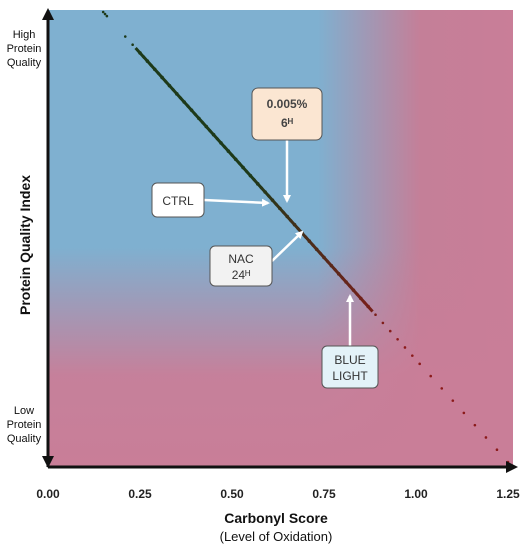 The image size is (524, 550). I want to click on annotation-nac-box, so click(241, 266).